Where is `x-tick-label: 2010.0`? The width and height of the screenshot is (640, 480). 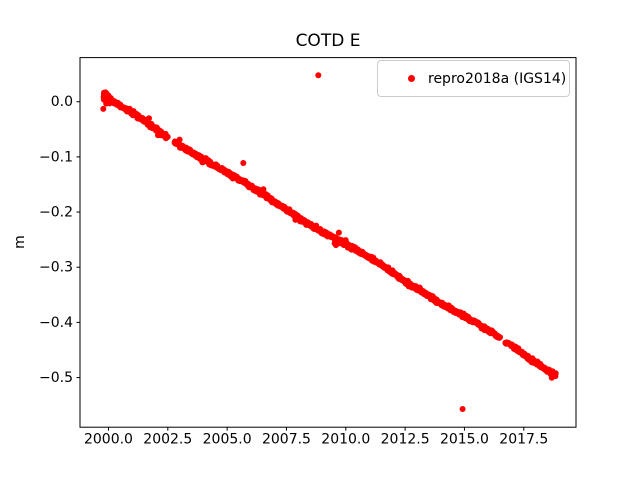 x-tick-label: 2010.0 is located at coordinates (345, 440).